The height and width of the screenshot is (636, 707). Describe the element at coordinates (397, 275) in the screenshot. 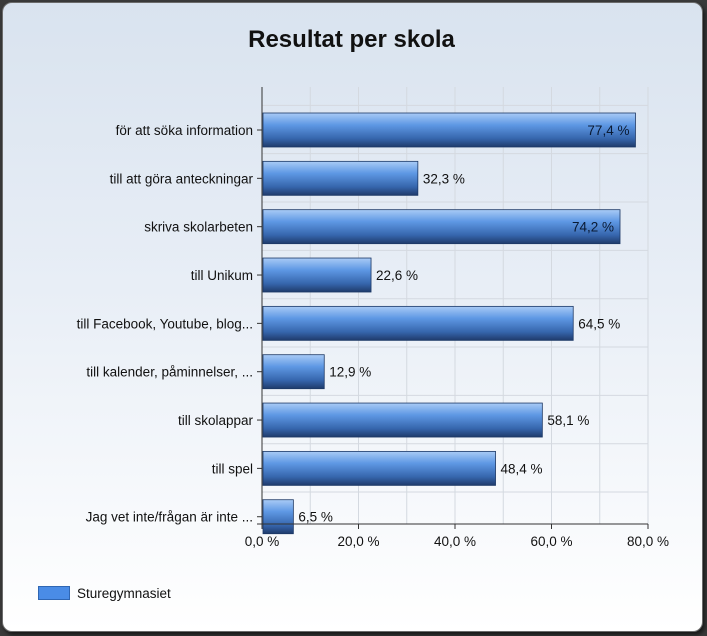

I see `data-label: 22,6 %` at that location.